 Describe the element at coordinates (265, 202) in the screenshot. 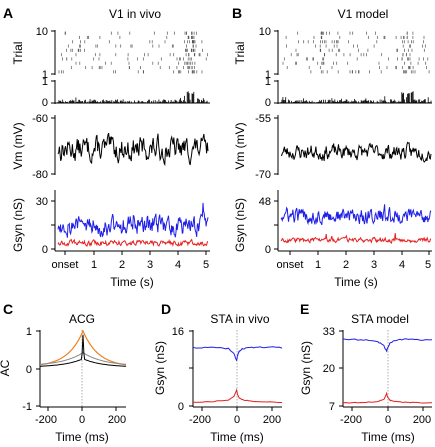

I see `gsyn-b-ytick-48: 48` at that location.